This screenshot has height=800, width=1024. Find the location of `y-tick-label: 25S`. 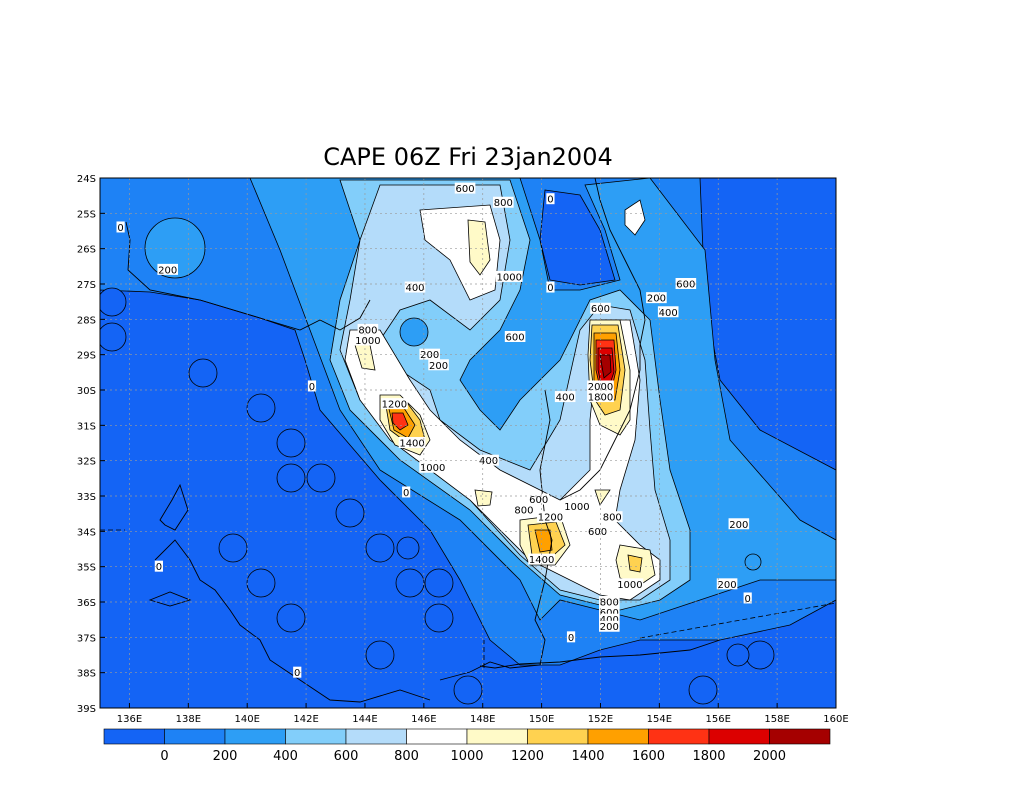

y-tick-label: 25S is located at coordinates (86, 214).